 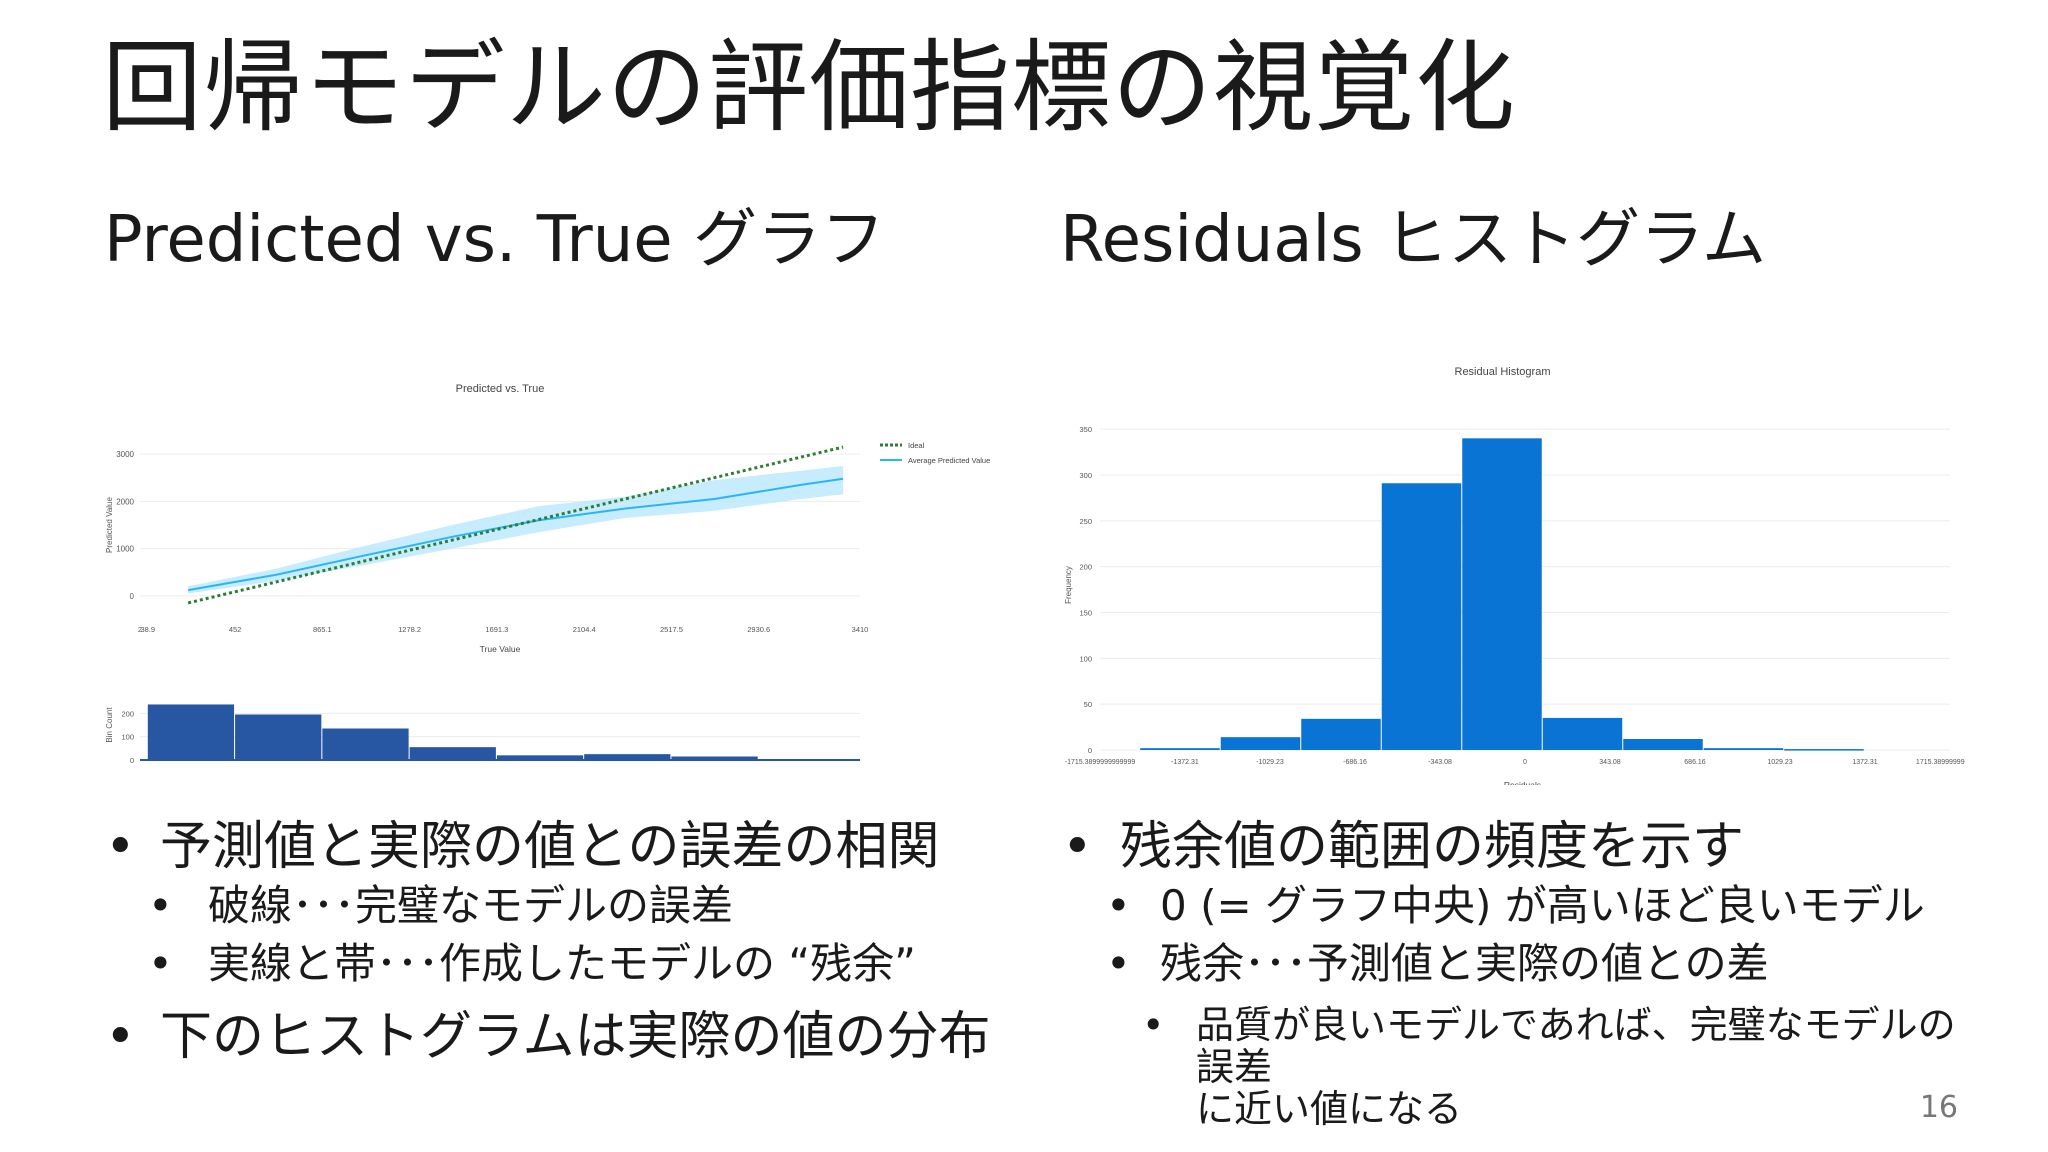 What do you see at coordinates (1503, 372) in the screenshot?
I see `chart-title: Residual Histogram` at bounding box center [1503, 372].